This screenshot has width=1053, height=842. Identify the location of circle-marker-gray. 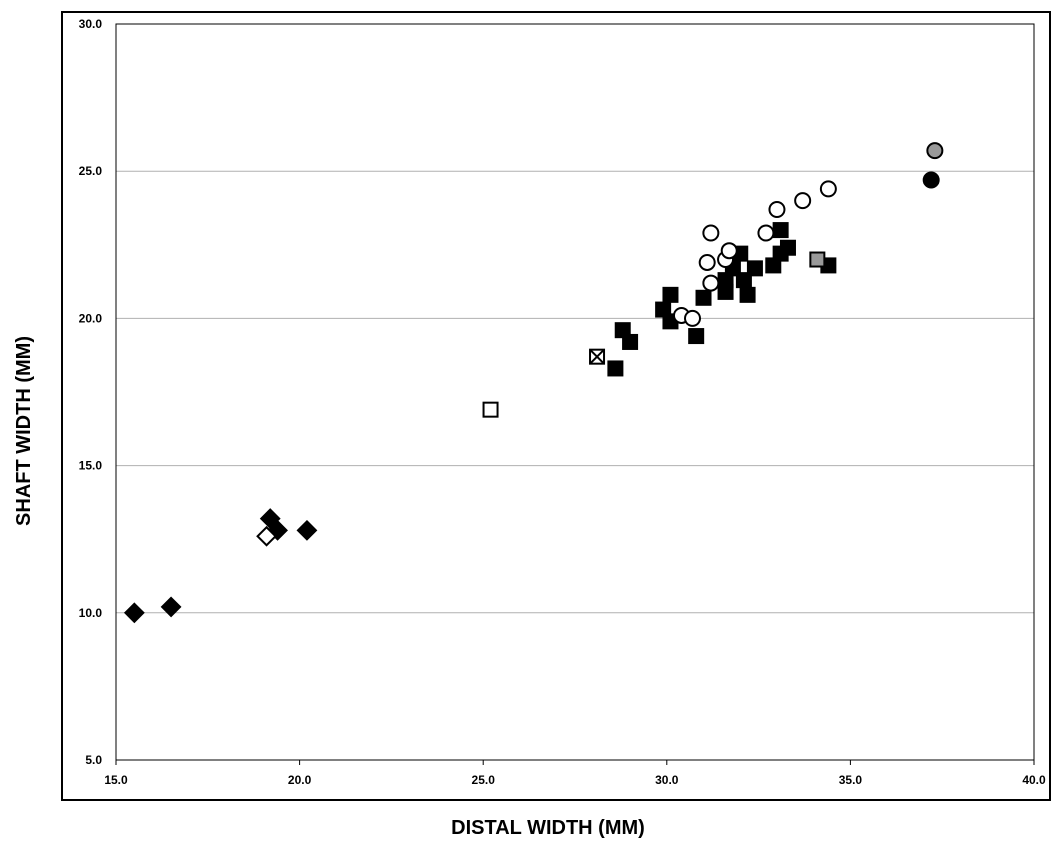
(935, 151).